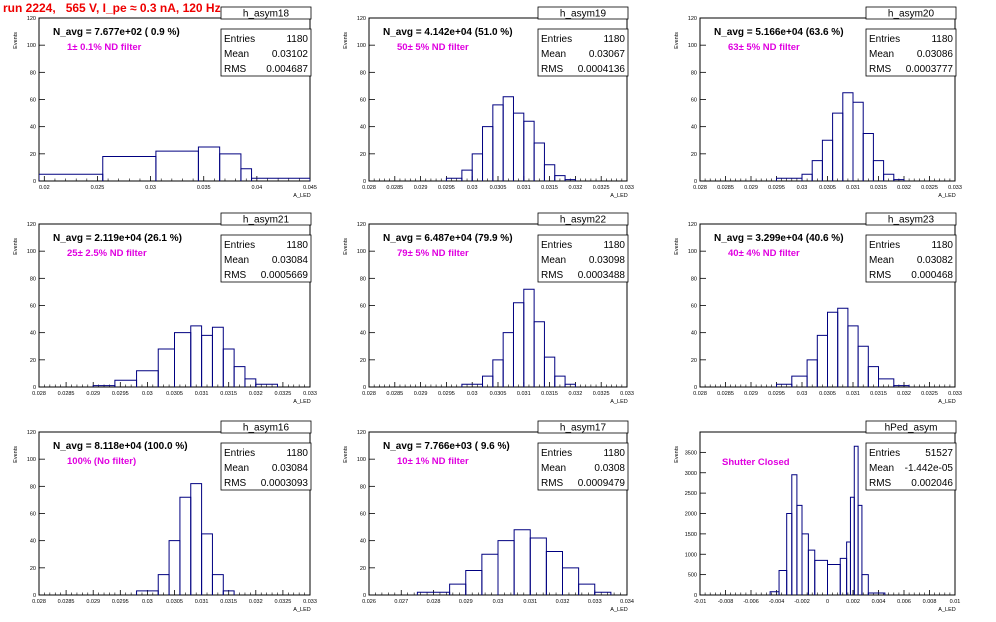  Describe the element at coordinates (691, 474) in the screenshot. I see `y-tick-label: 3000` at that location.